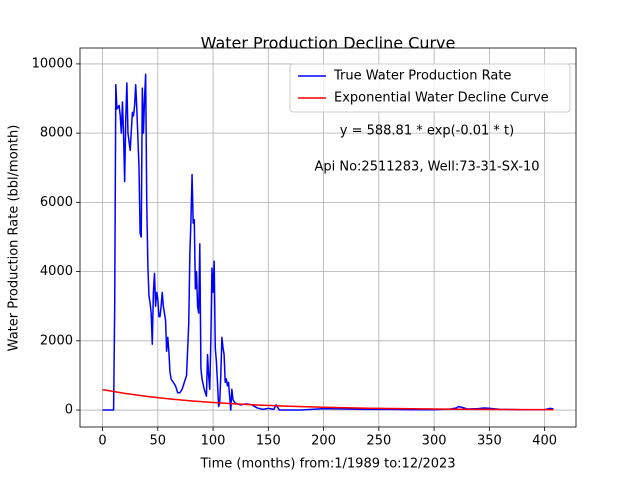 This screenshot has width=640, height=480. I want to click on legend-label: Exponential Water Decline Curve, so click(441, 98).